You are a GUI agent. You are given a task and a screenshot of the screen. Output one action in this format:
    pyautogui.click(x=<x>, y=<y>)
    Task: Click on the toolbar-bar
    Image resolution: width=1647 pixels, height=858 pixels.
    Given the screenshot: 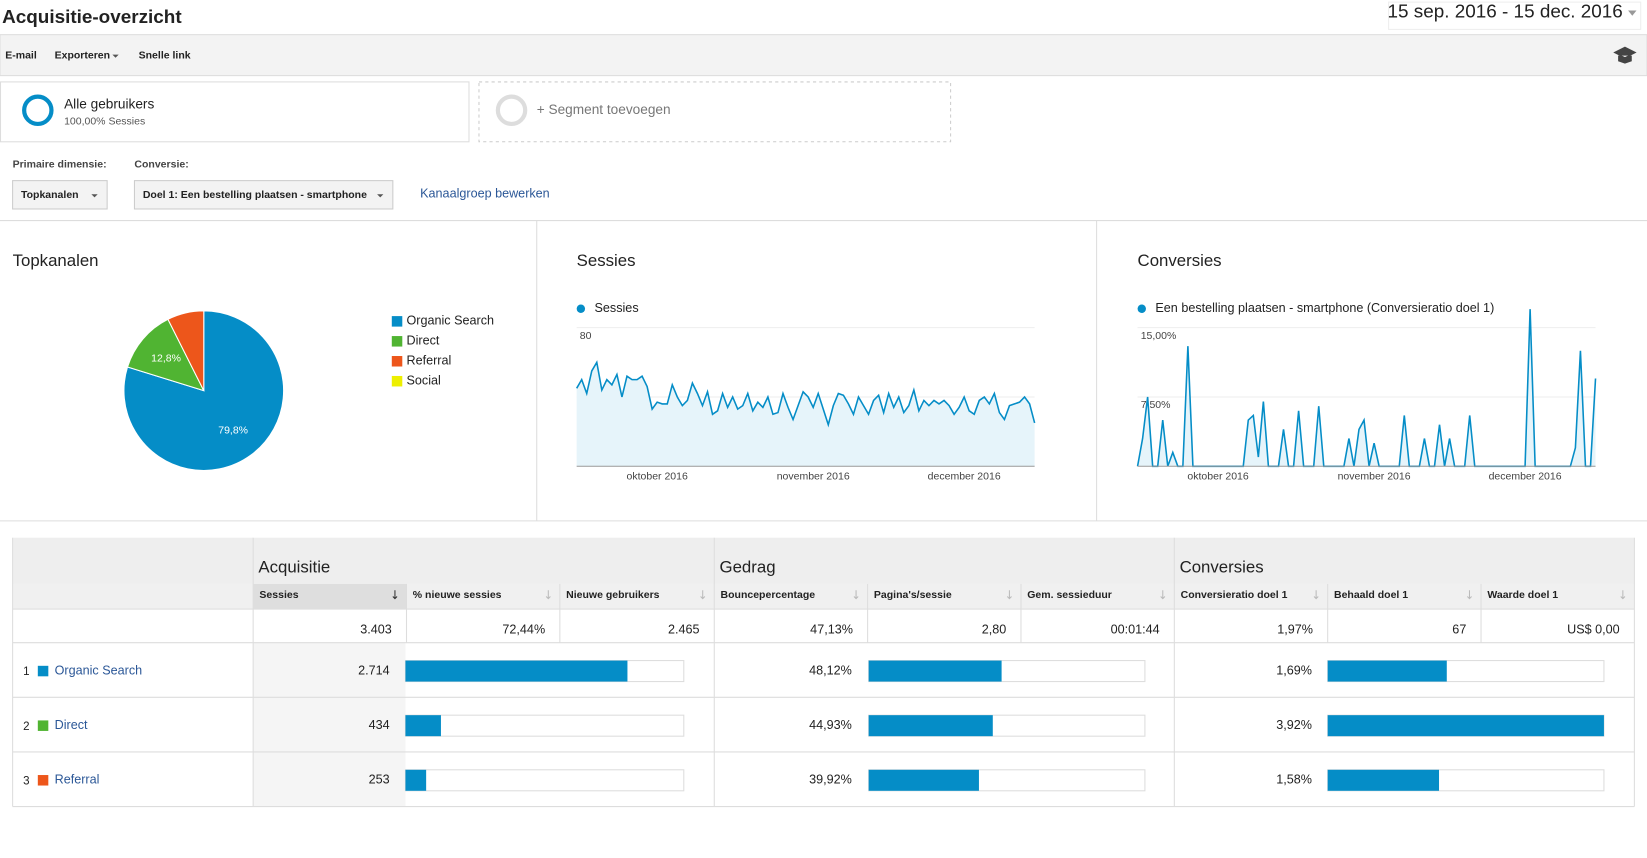 What is the action you would take?
    pyautogui.click(x=823, y=55)
    